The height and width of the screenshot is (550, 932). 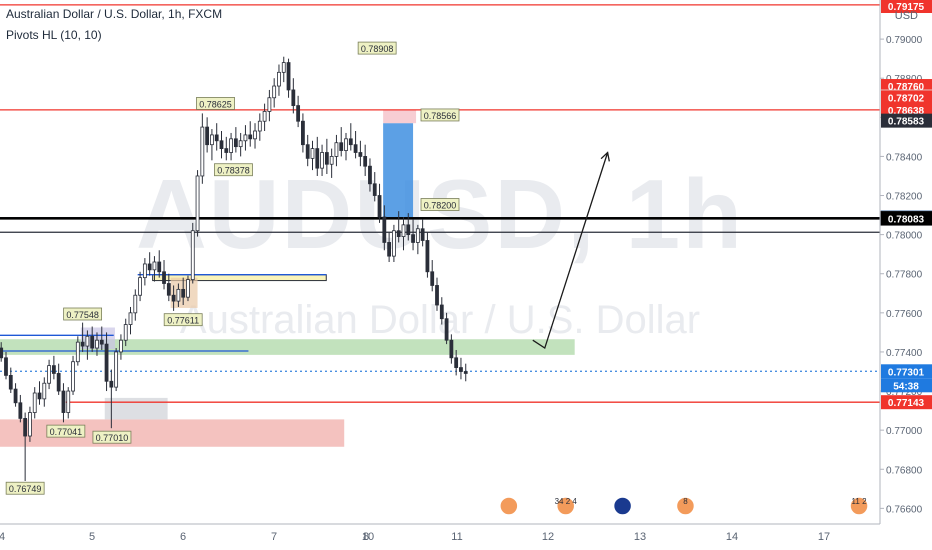 What do you see at coordinates (398, 170) in the screenshot?
I see `zone-blue` at bounding box center [398, 170].